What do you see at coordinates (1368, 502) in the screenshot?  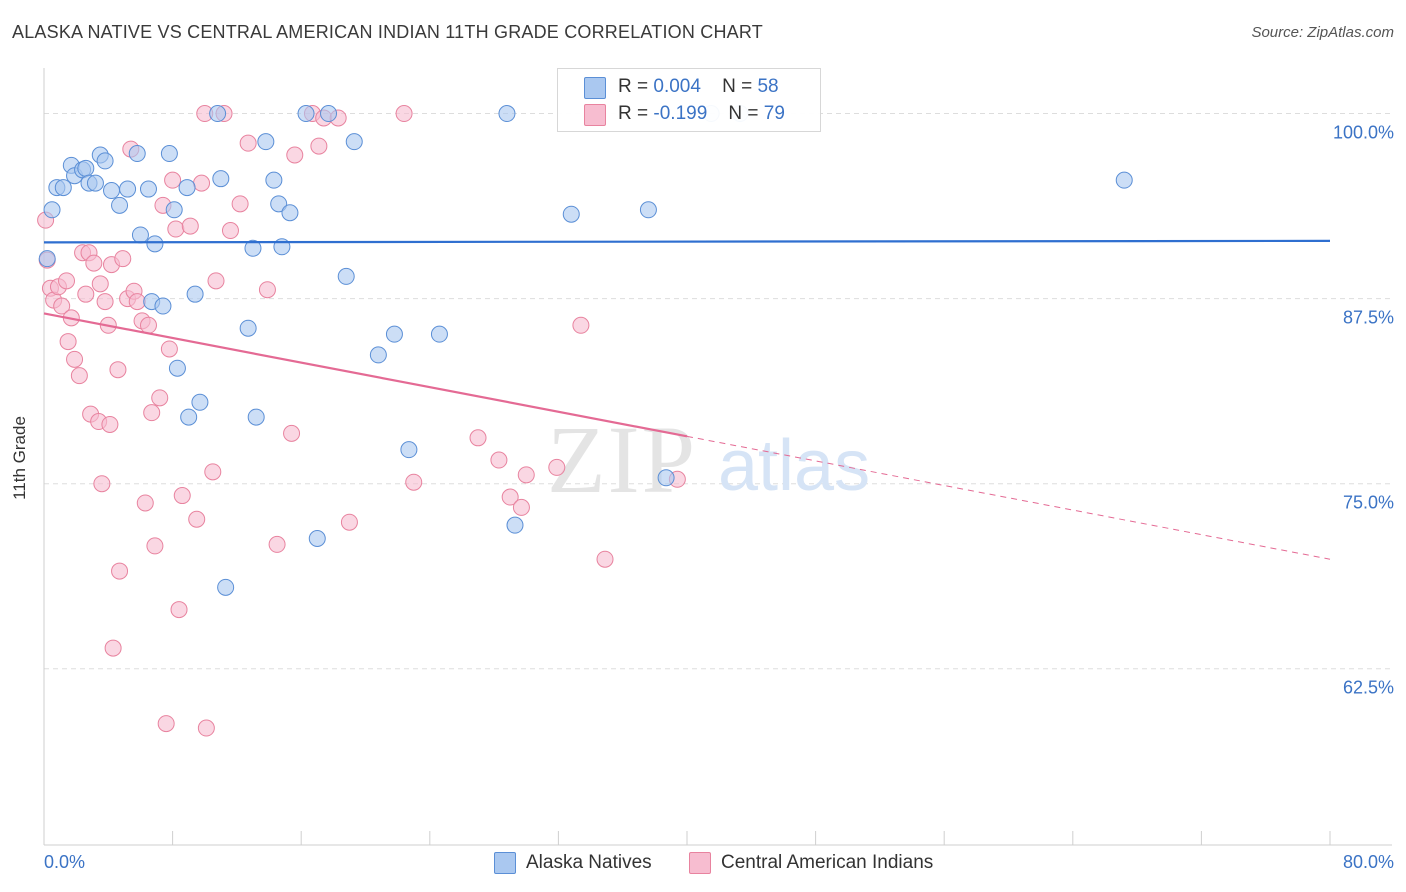 I see `y-tick-label-1: 75.0%` at bounding box center [1368, 502].